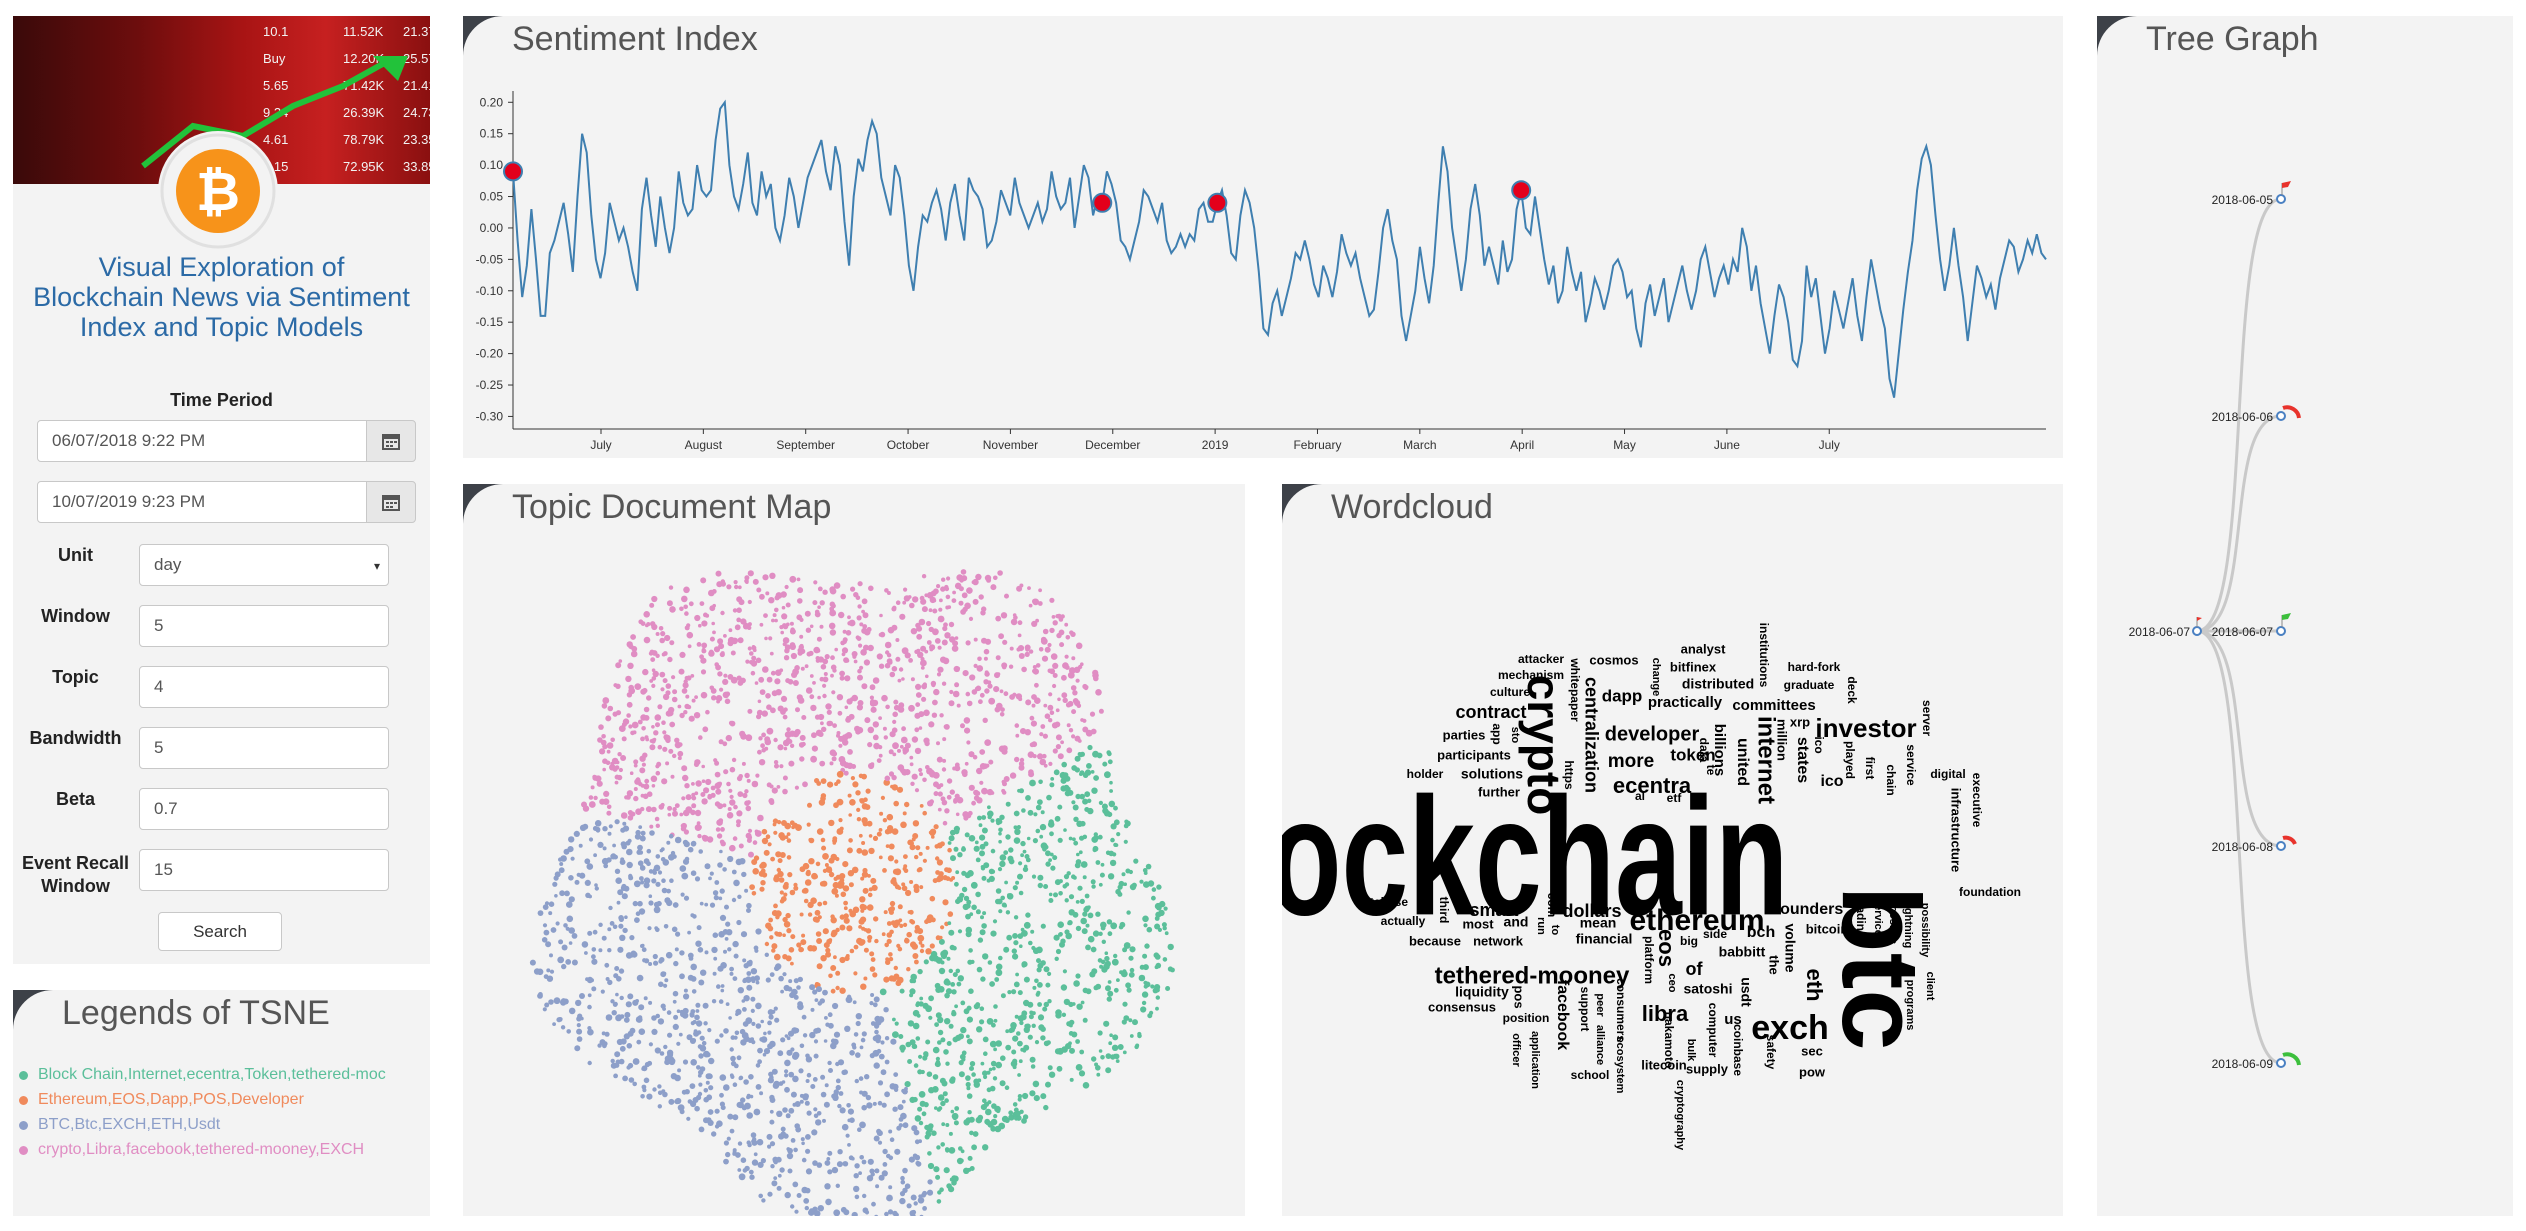 The width and height of the screenshot is (2526, 1231). I want to click on topic-input: 4, so click(264, 687).